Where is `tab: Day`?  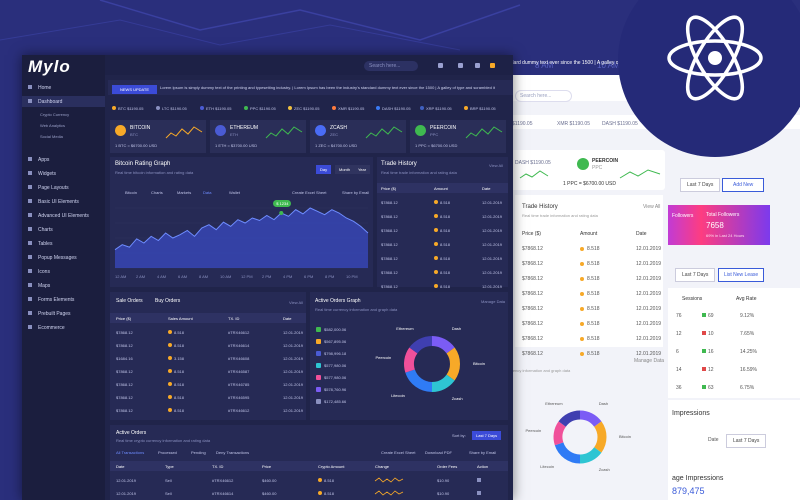
tab: Day is located at coordinates (324, 169).